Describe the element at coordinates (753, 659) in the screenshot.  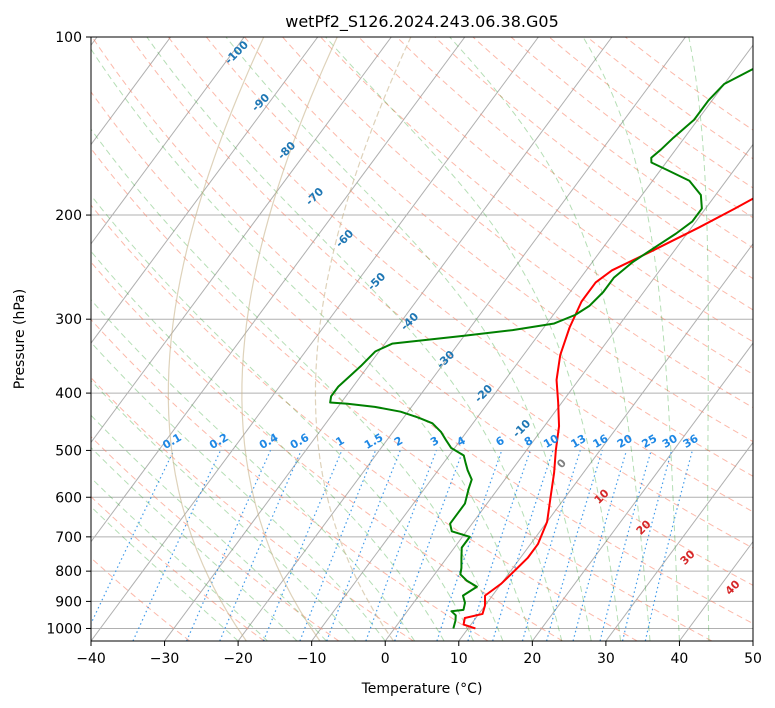
I see `x-tick-label: 50` at that location.